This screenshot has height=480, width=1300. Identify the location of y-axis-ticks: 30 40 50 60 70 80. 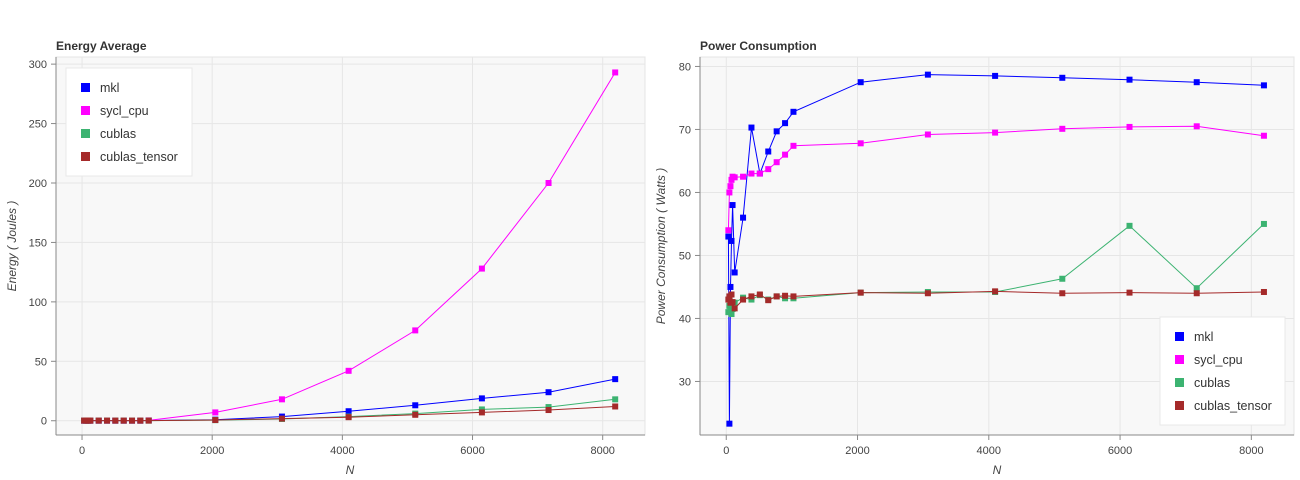
(689, 224).